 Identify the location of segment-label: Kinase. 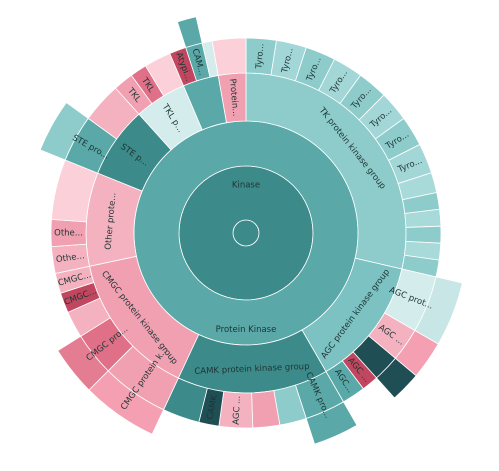
(246, 185).